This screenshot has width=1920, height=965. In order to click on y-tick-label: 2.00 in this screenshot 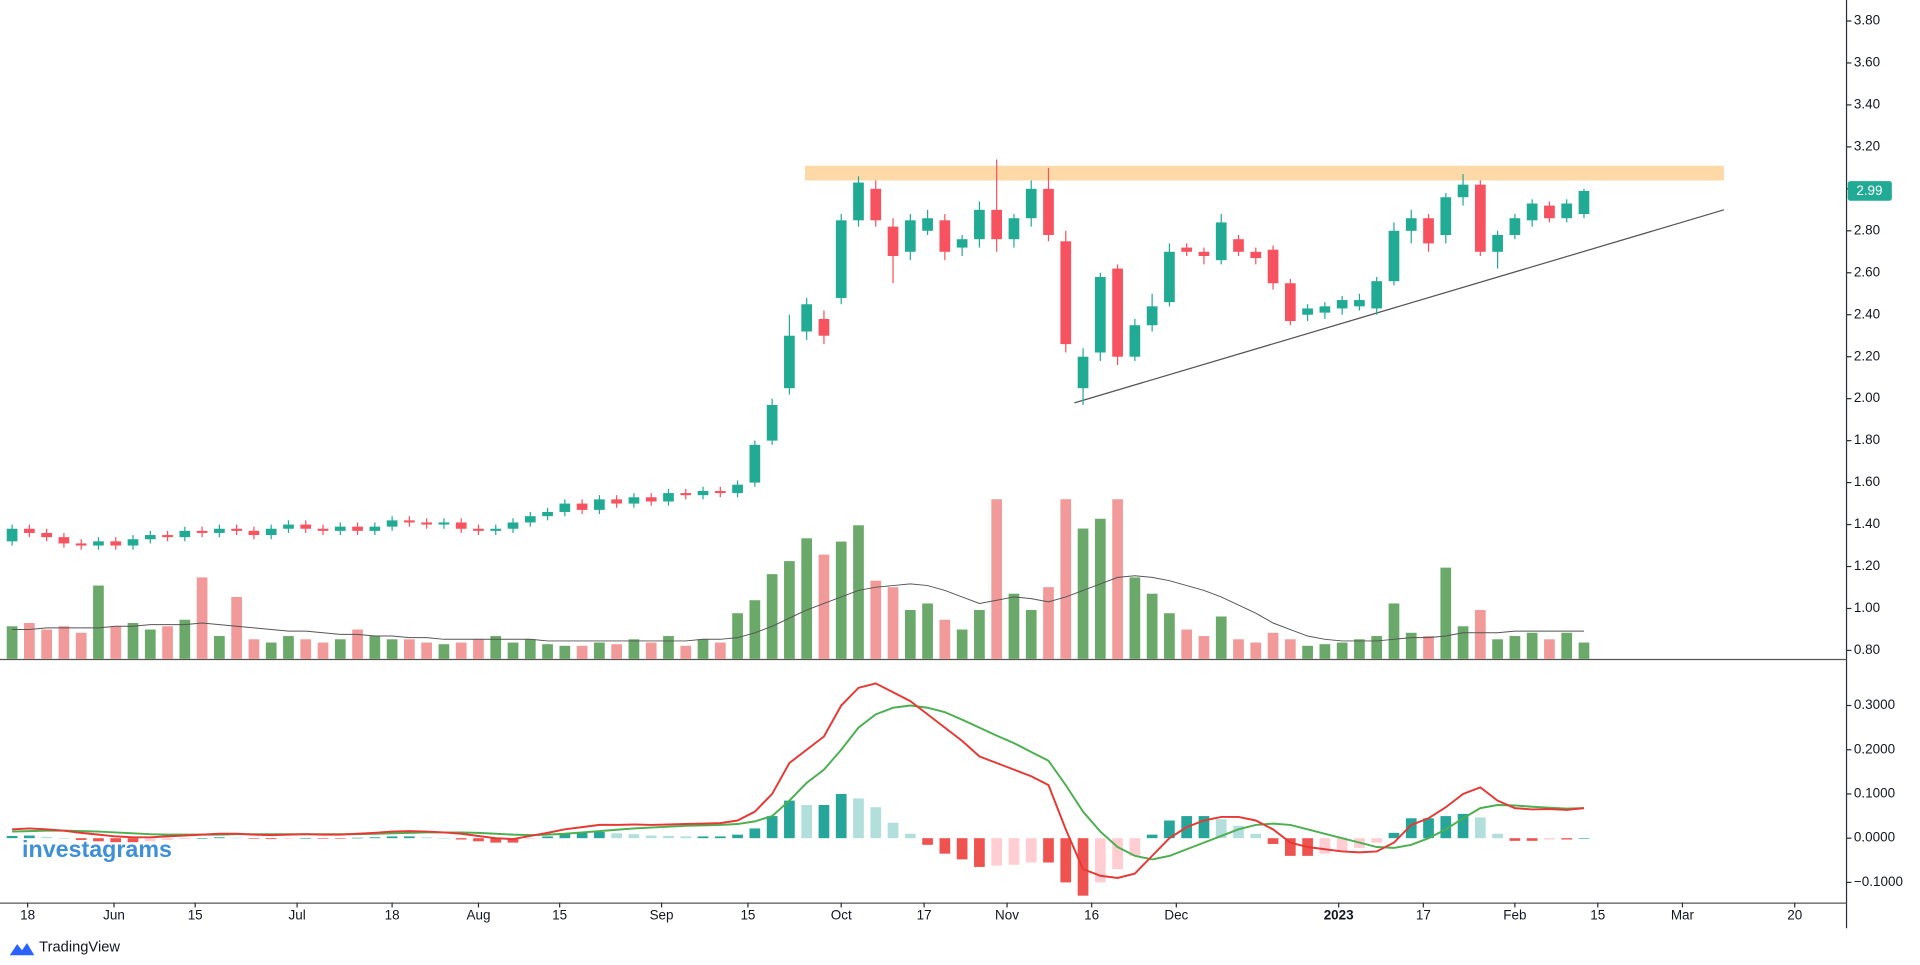, I will do `click(1867, 397)`.